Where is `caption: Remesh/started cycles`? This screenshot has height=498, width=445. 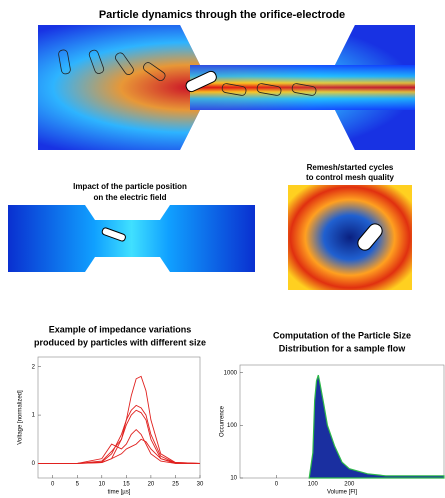 caption: Remesh/started cycles is located at coordinates (350, 167).